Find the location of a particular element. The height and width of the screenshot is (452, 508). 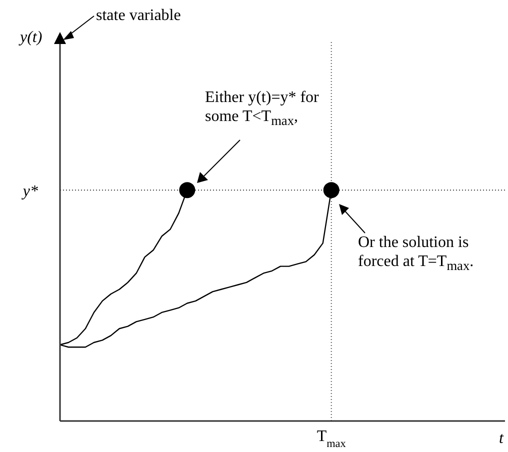

ref-line-label: y* is located at coordinates (29, 191).